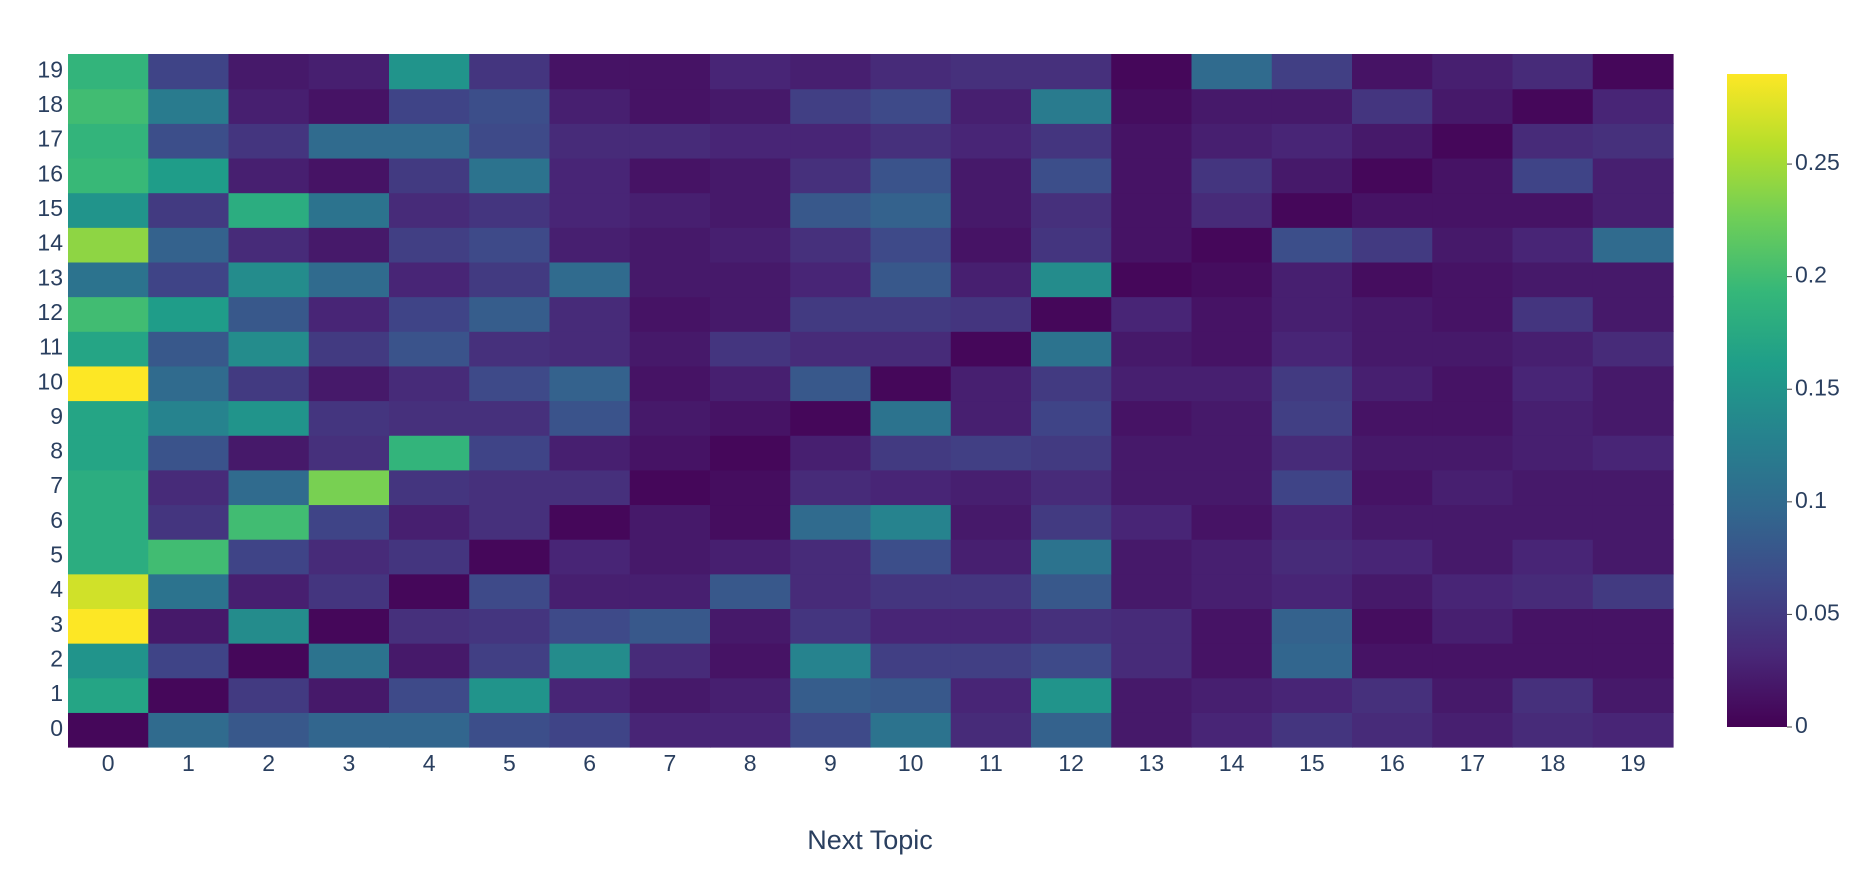 The width and height of the screenshot is (1864, 870). Describe the element at coordinates (1817, 162) in the screenshot. I see `colorbar-tick-label: 0.25` at that location.